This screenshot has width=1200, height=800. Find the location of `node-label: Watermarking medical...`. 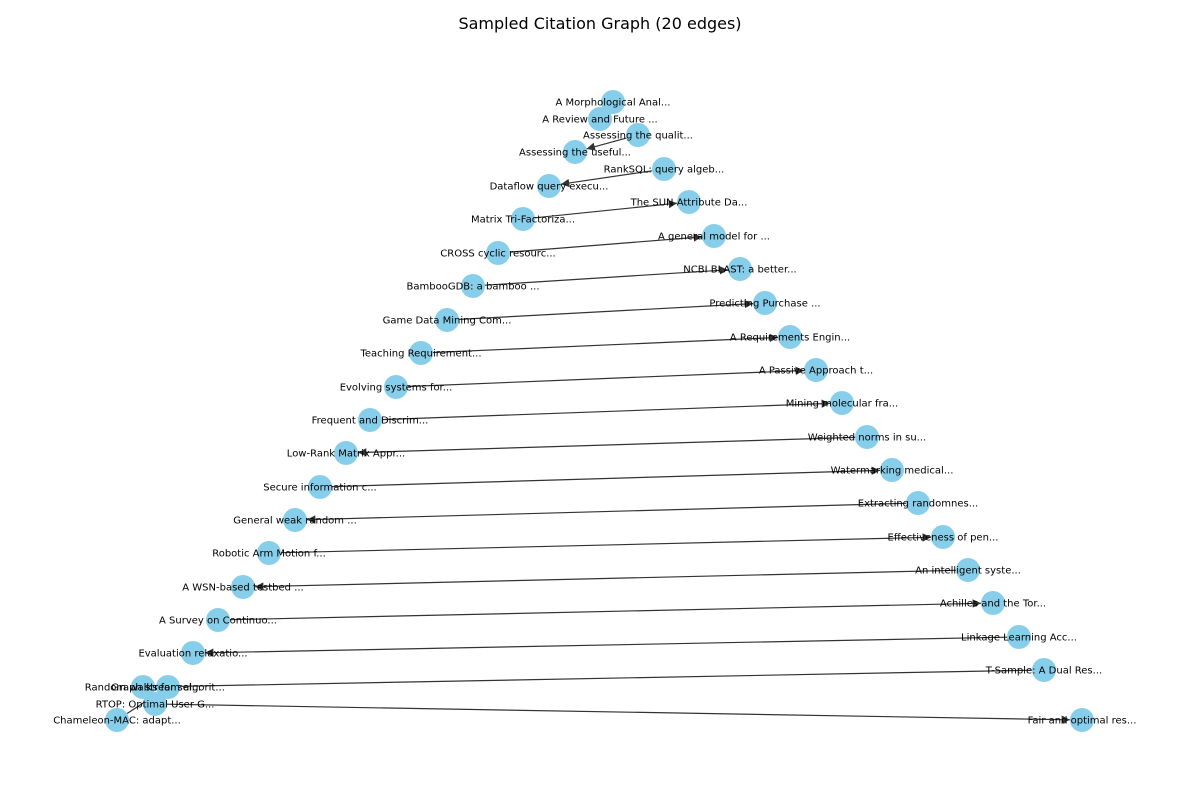

node-label: Watermarking medical... is located at coordinates (892, 471).